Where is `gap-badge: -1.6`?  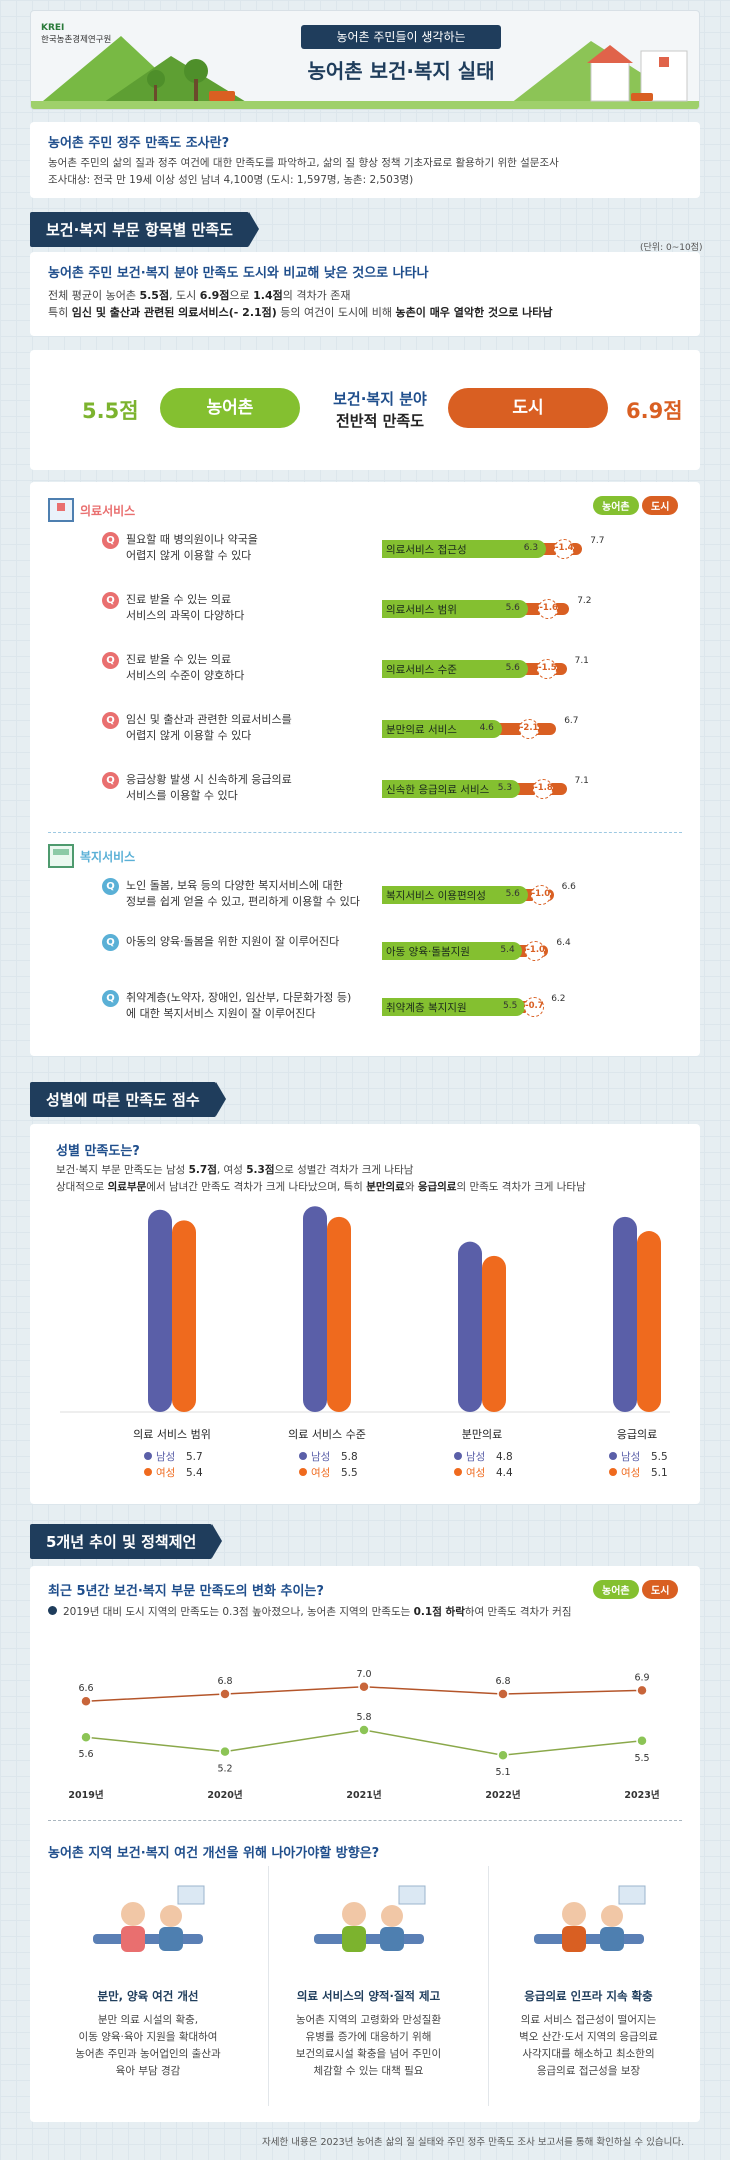 gap-badge: -1.6 is located at coordinates (548, 609).